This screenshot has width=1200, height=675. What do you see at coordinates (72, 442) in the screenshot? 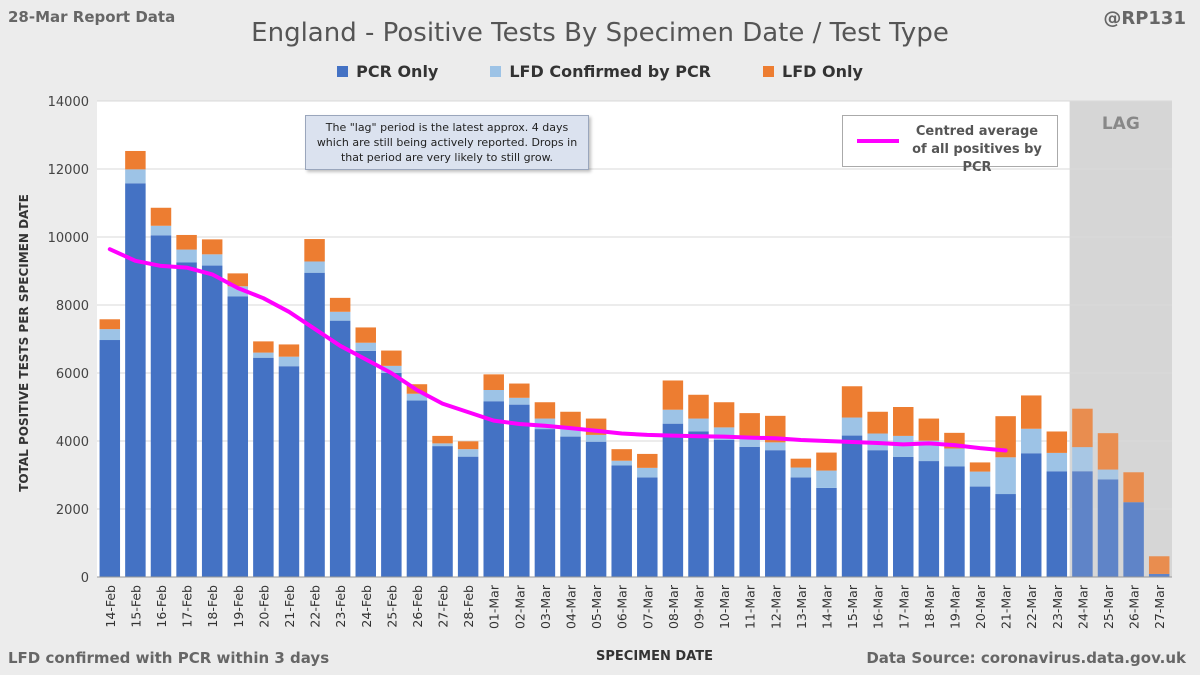
I see `y-tick-label: 4000` at bounding box center [72, 442].